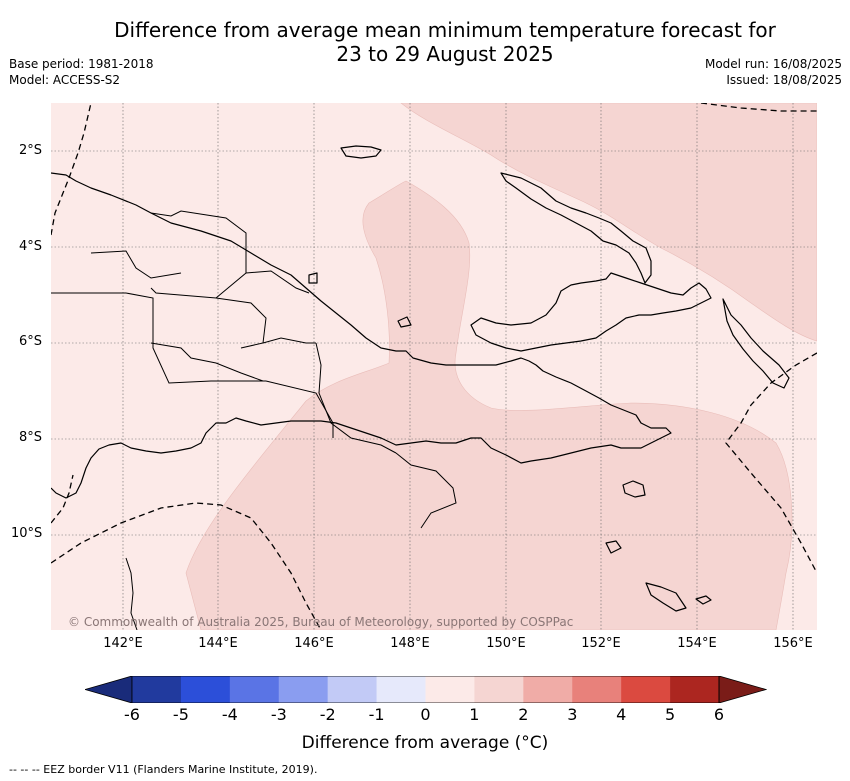 This screenshot has height=781, width=850. I want to click on title-line-2: 23 to 29 August 2025, so click(445, 54).